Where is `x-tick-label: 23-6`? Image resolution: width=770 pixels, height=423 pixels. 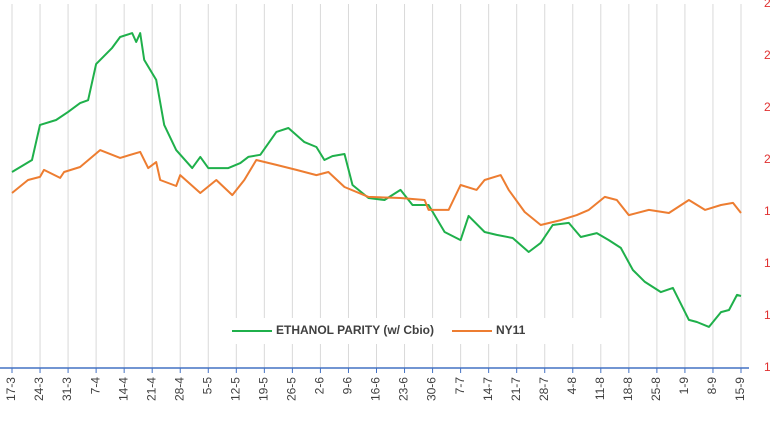
x-tick-label: 23-6 is located at coordinates (404, 389).